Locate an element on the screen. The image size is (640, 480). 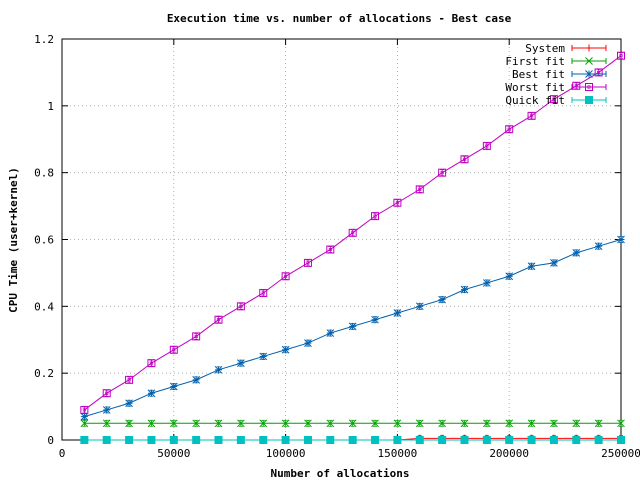
y-tick-label: 1.2 is located at coordinates (44, 39).